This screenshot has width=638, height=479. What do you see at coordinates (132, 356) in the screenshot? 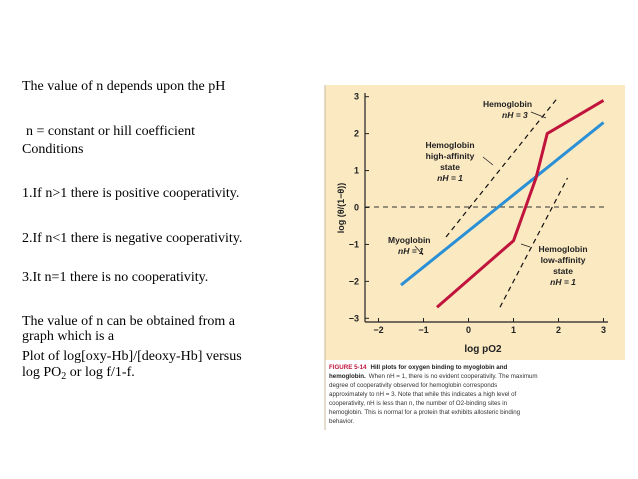
I see `text-line-plot: Plot of log[oxy-Hb]/[deoxy-Hb] versus` at bounding box center [132, 356].